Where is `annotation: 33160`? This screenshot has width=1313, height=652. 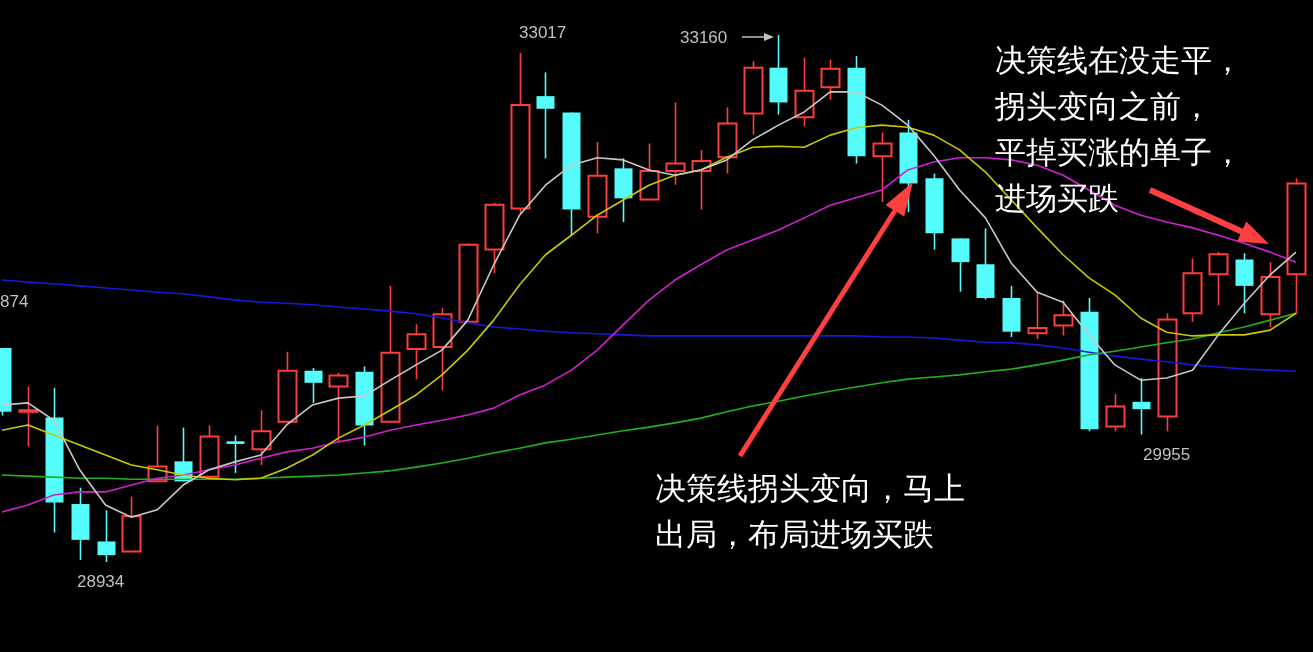 annotation: 33160 is located at coordinates (704, 37).